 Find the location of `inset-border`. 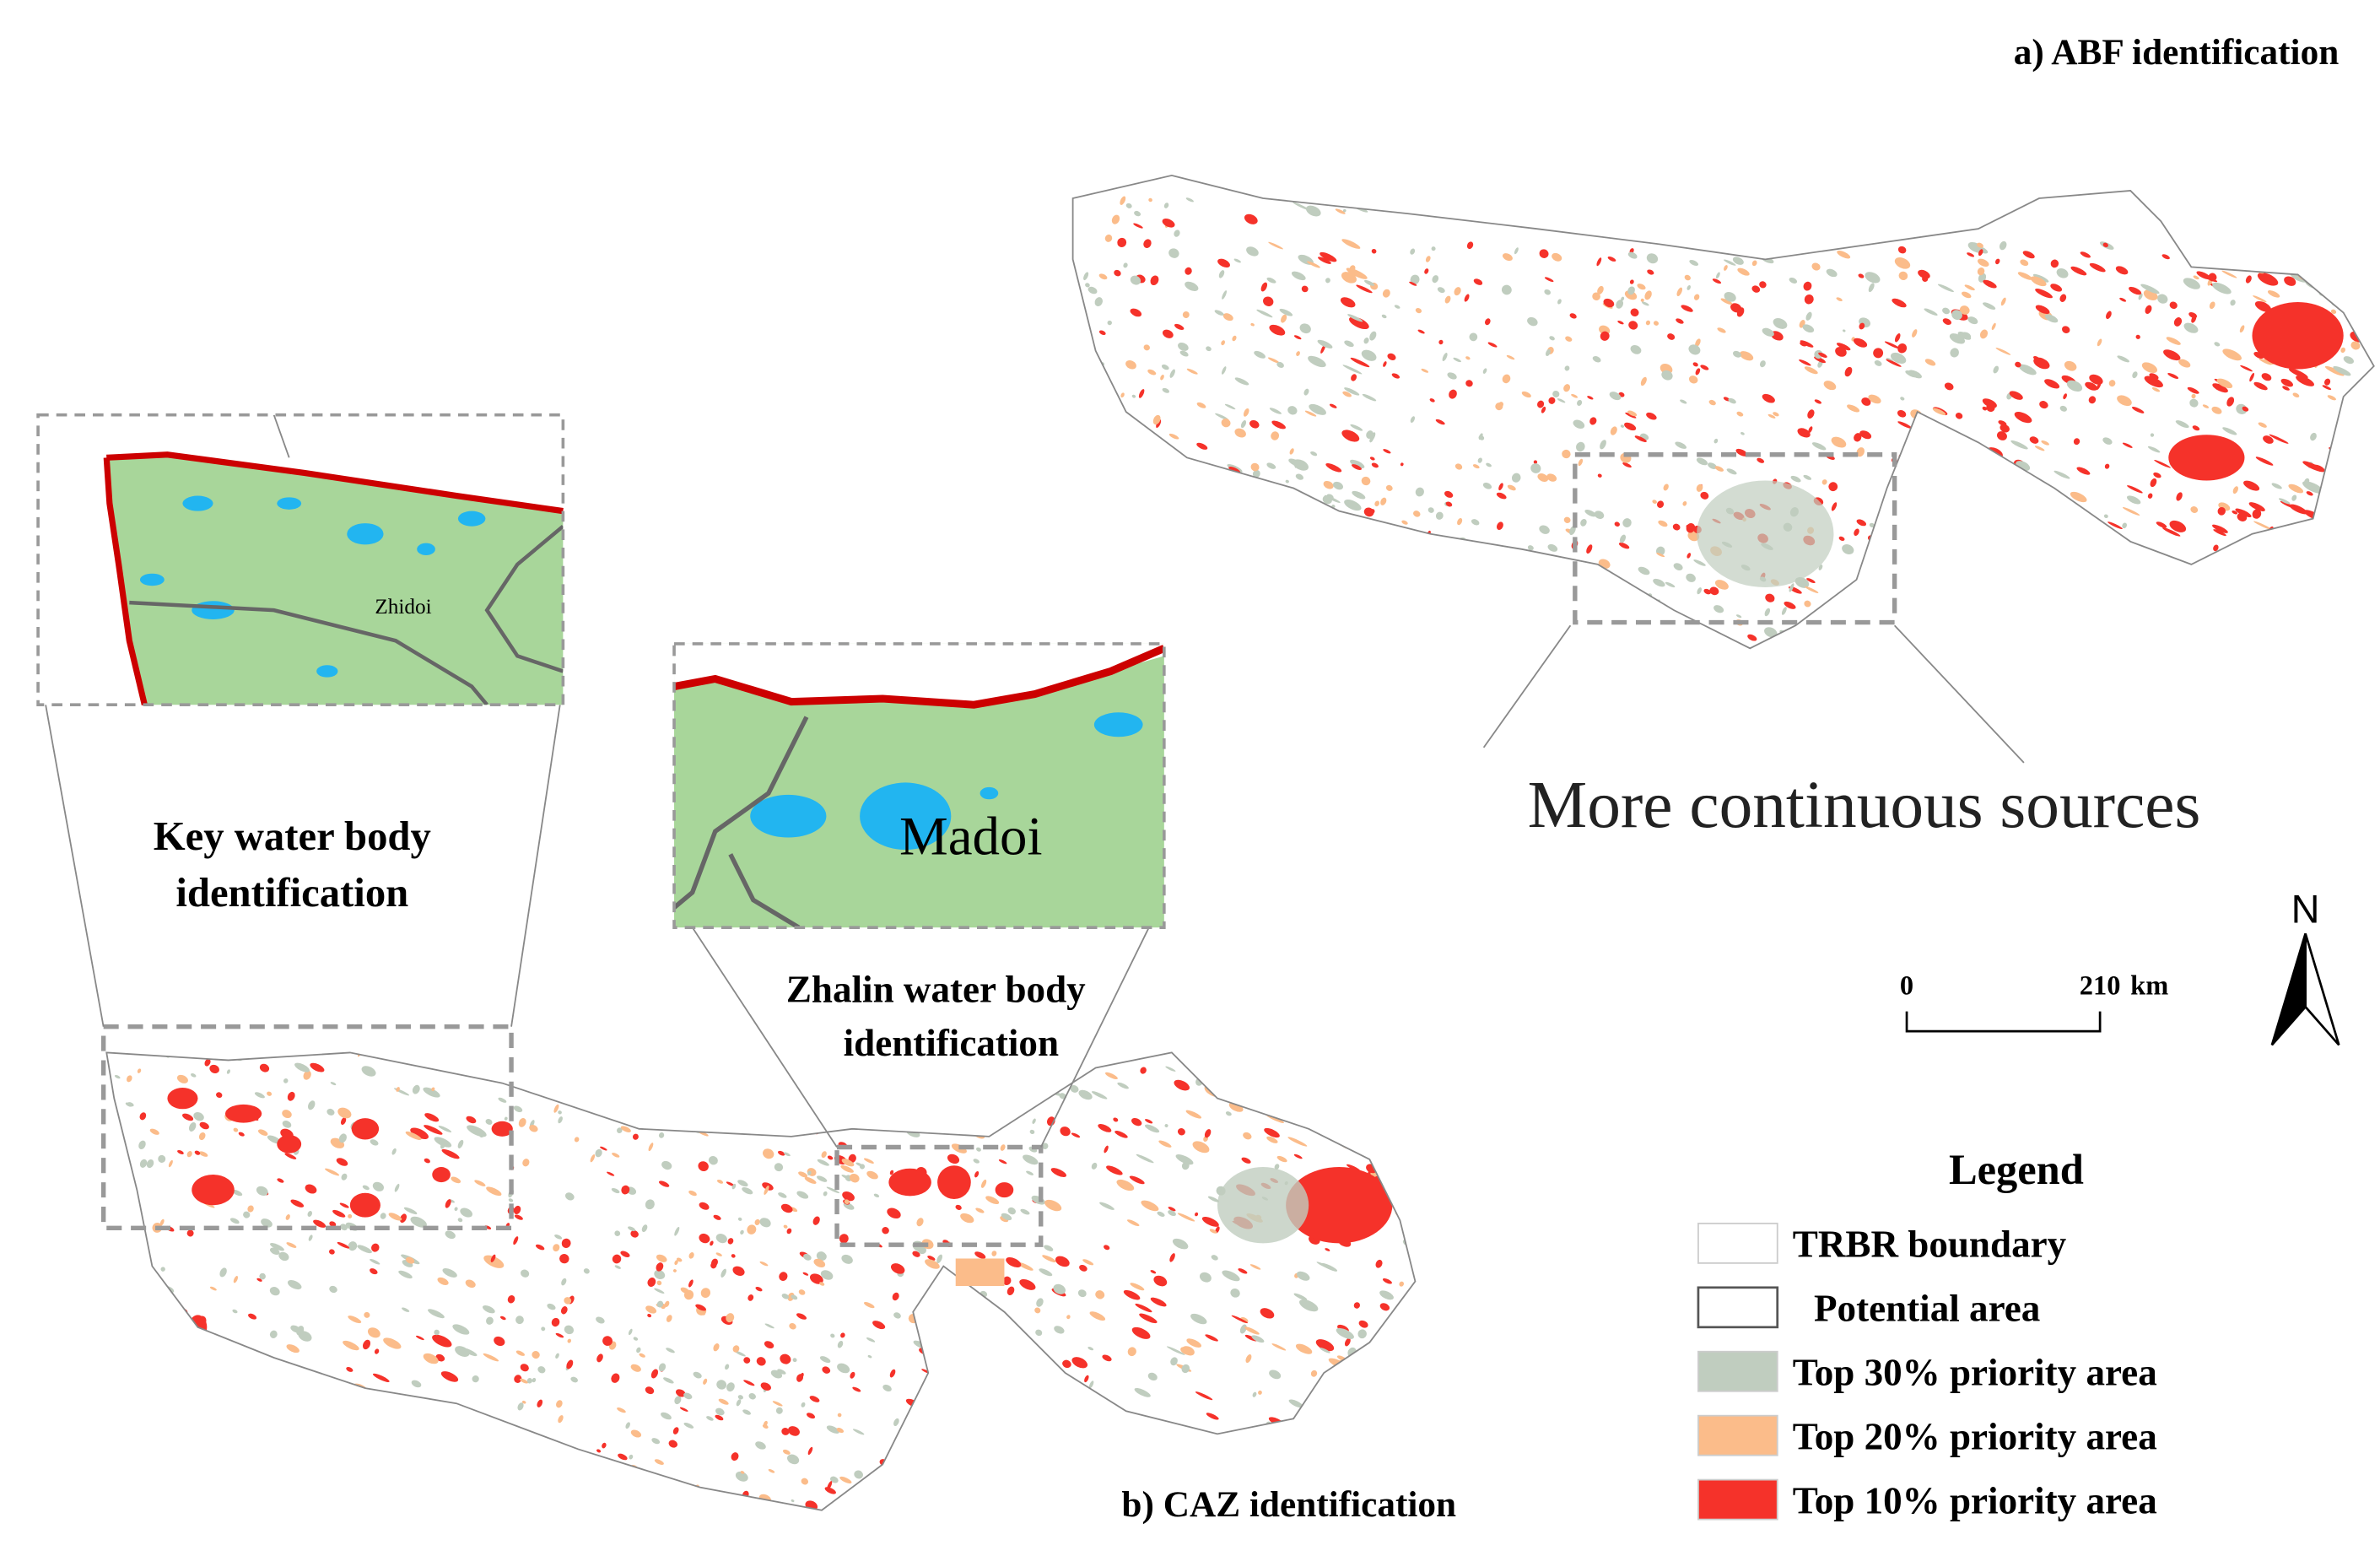

inset-border is located at coordinates (919, 677).